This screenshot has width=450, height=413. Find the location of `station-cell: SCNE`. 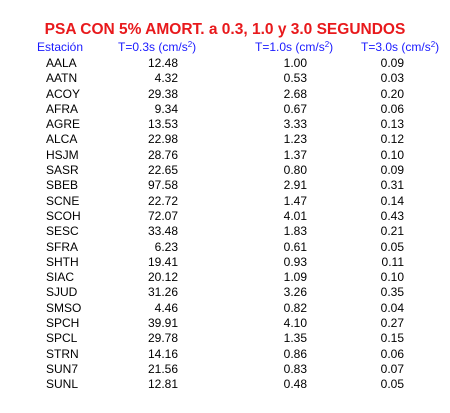

station-cell: SCNE is located at coordinates (63, 200).